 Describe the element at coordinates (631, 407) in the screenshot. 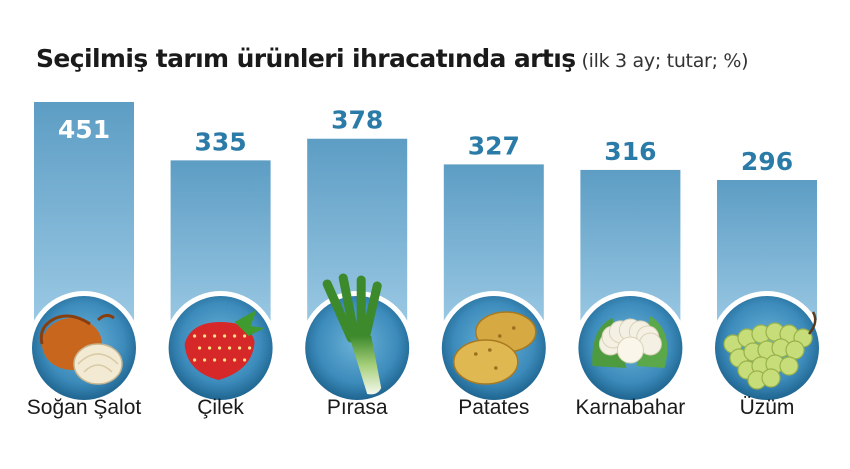

I see `category-label-4: Karnabahar` at that location.